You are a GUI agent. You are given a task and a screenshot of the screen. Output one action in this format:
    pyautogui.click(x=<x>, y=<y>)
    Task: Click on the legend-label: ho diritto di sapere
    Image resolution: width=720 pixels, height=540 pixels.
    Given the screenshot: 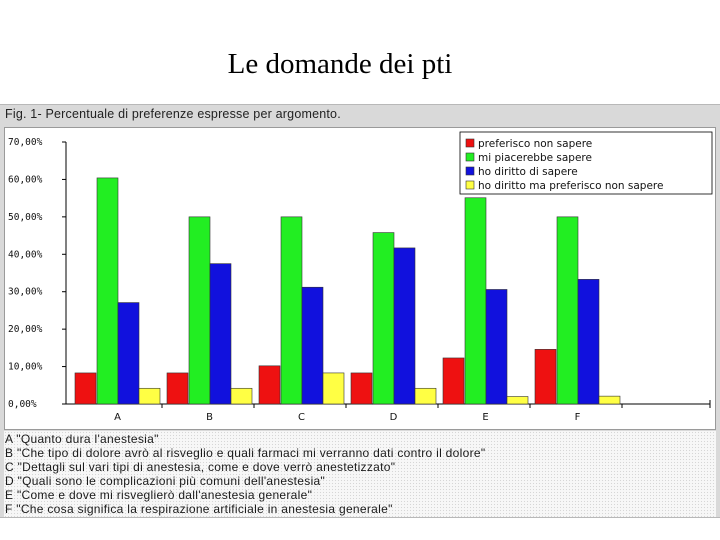 What is the action you would take?
    pyautogui.click(x=528, y=172)
    